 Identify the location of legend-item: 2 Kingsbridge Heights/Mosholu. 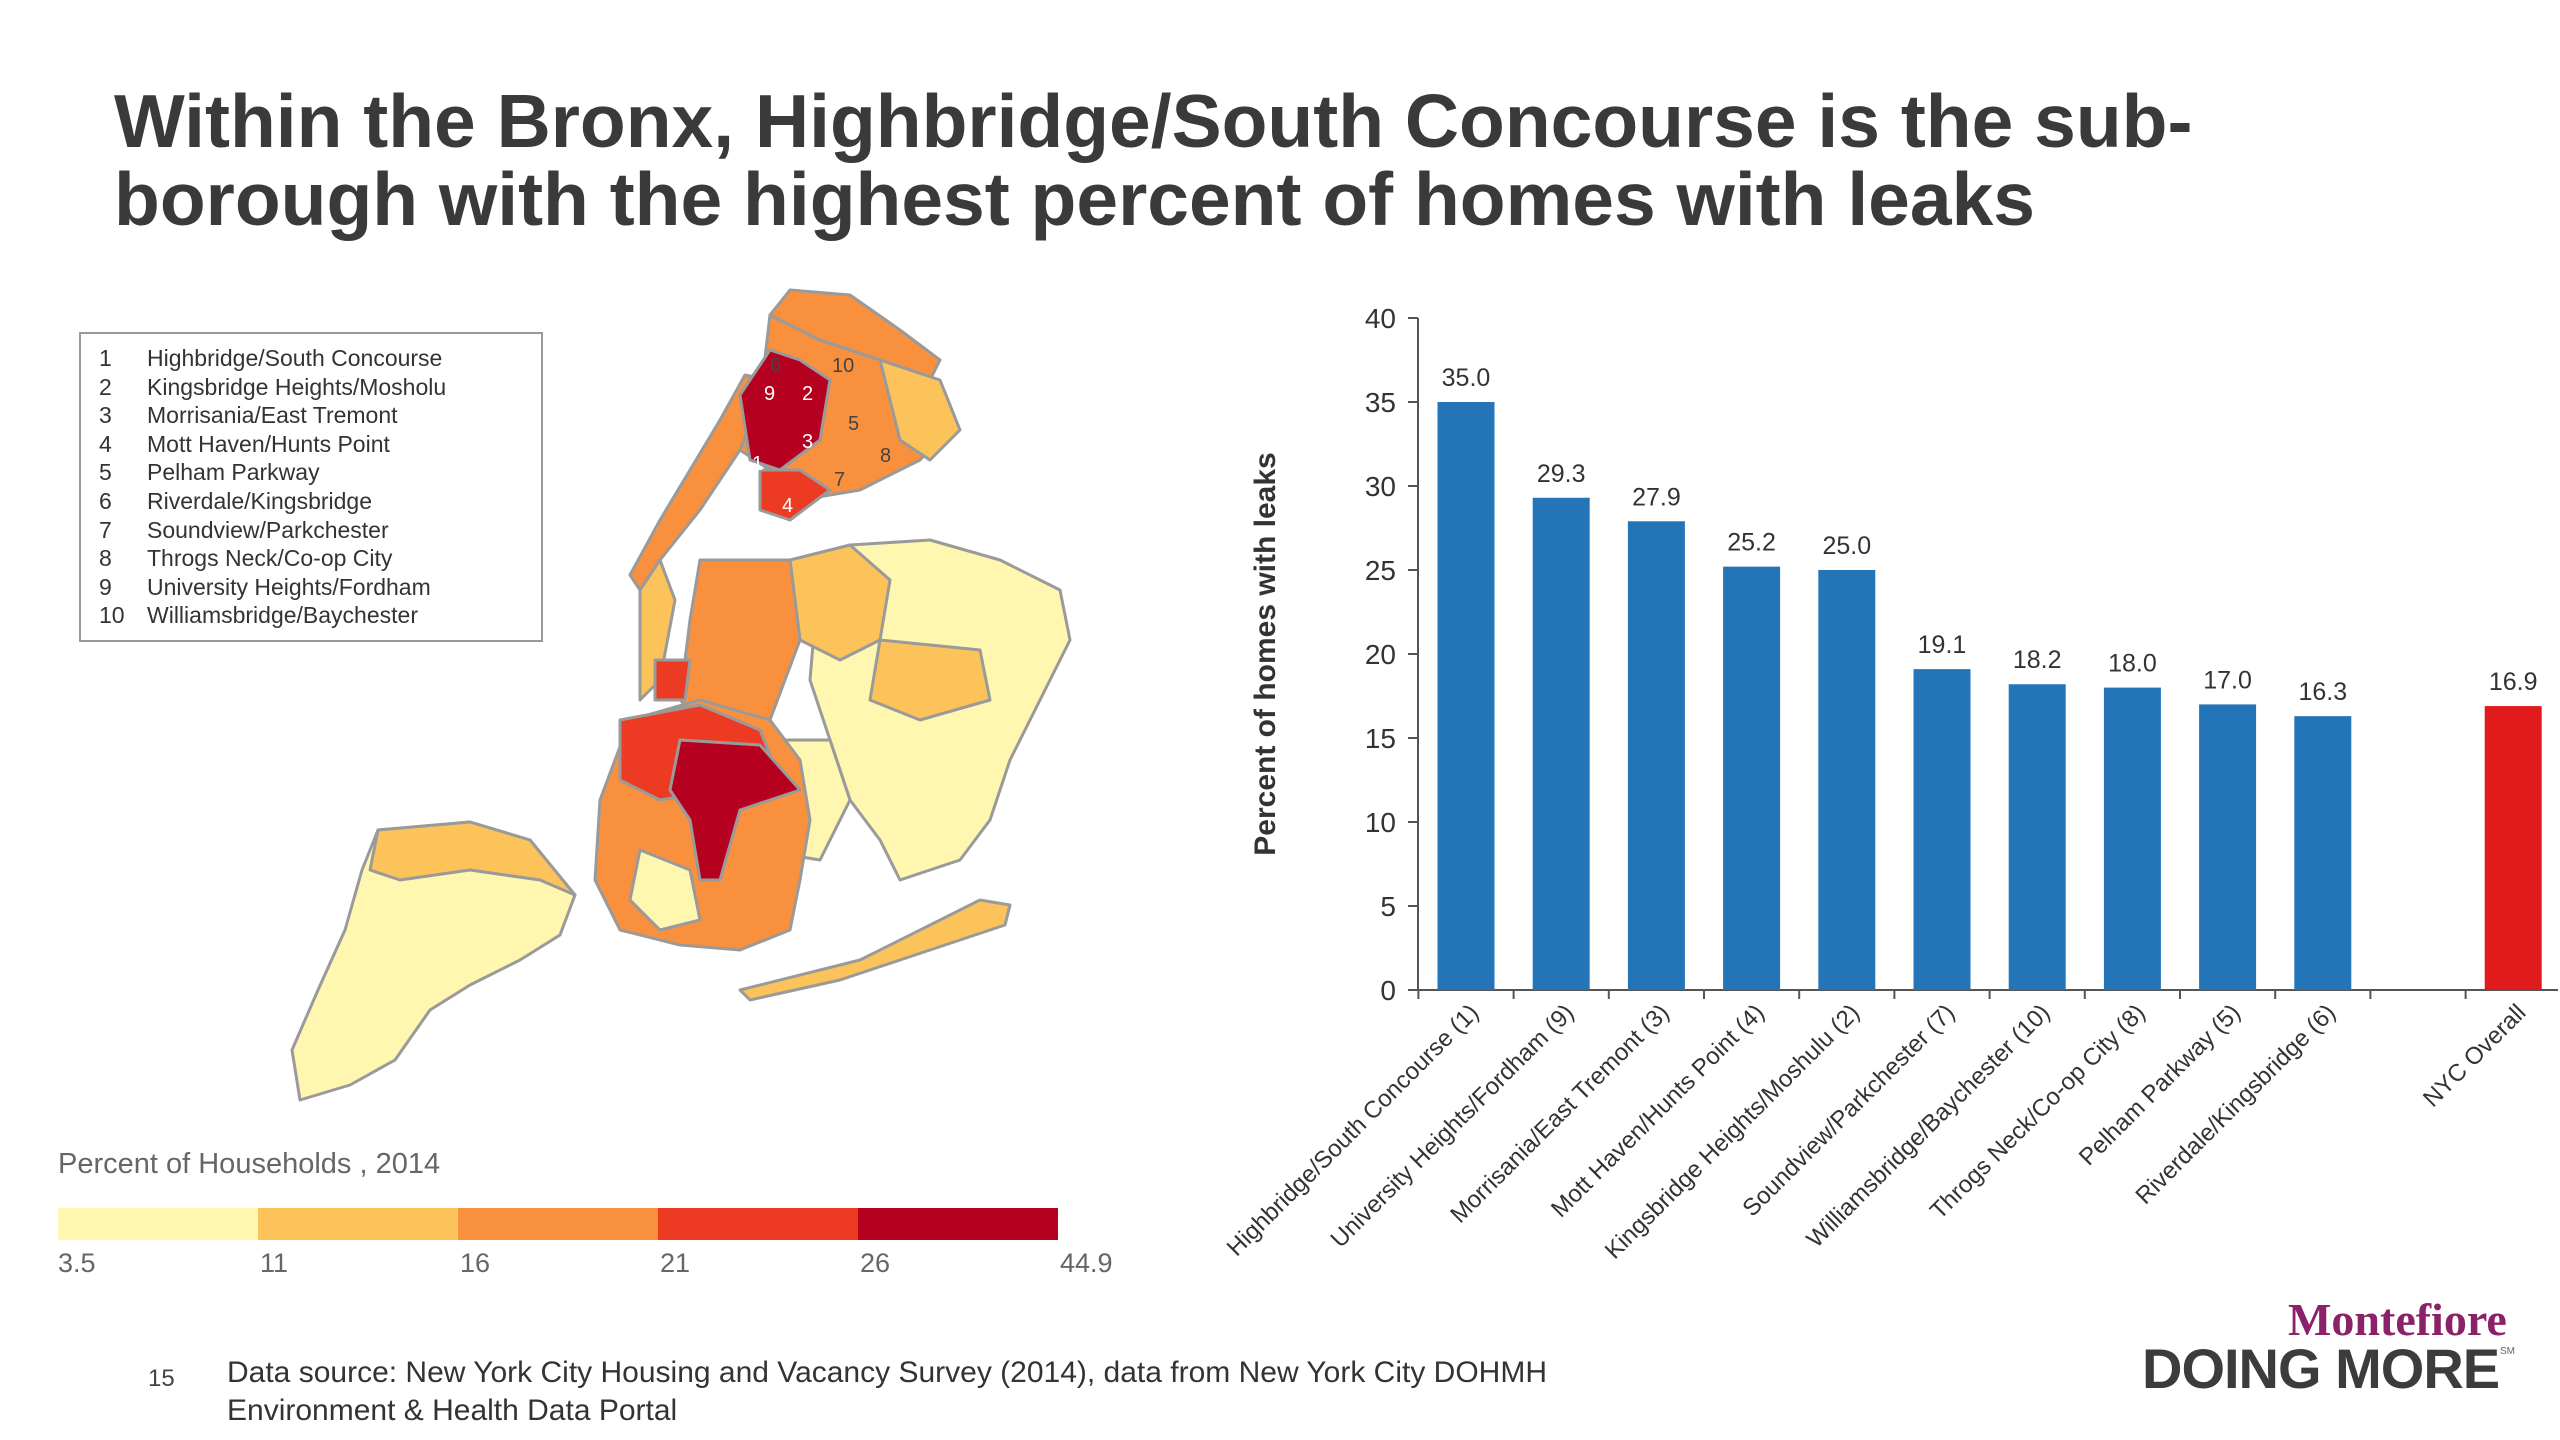
(273, 386).